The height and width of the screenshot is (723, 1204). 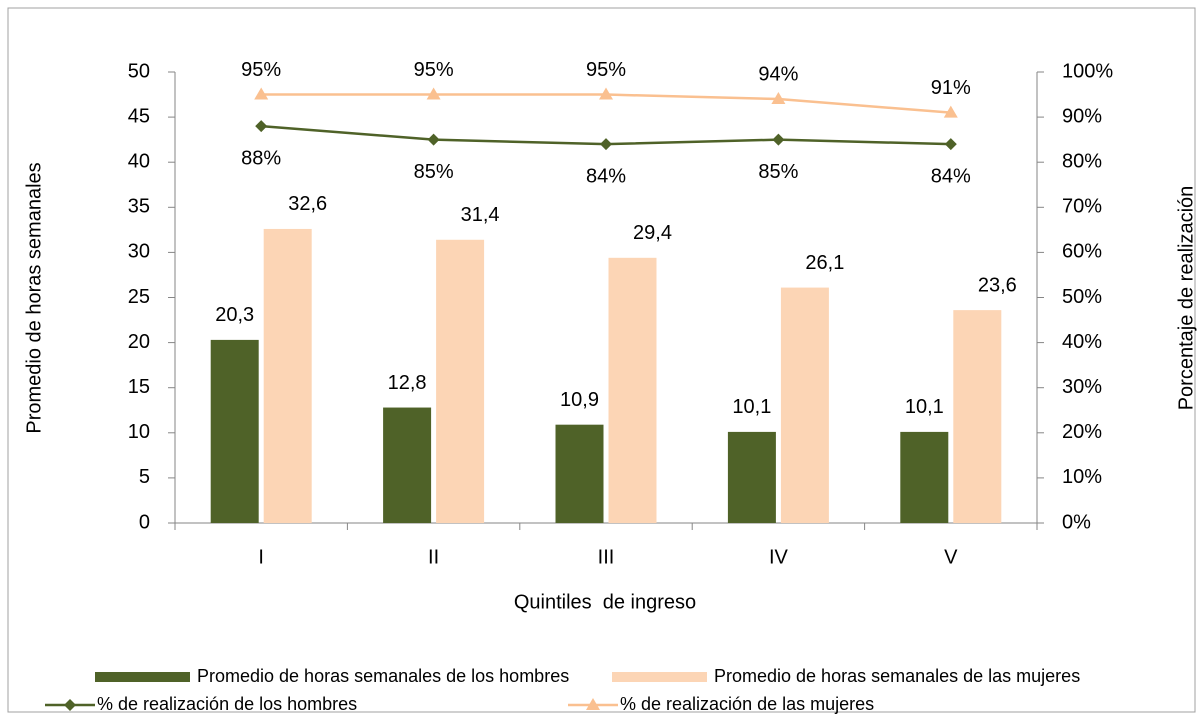 I want to click on y-tick-label: 15, so click(x=139, y=387).